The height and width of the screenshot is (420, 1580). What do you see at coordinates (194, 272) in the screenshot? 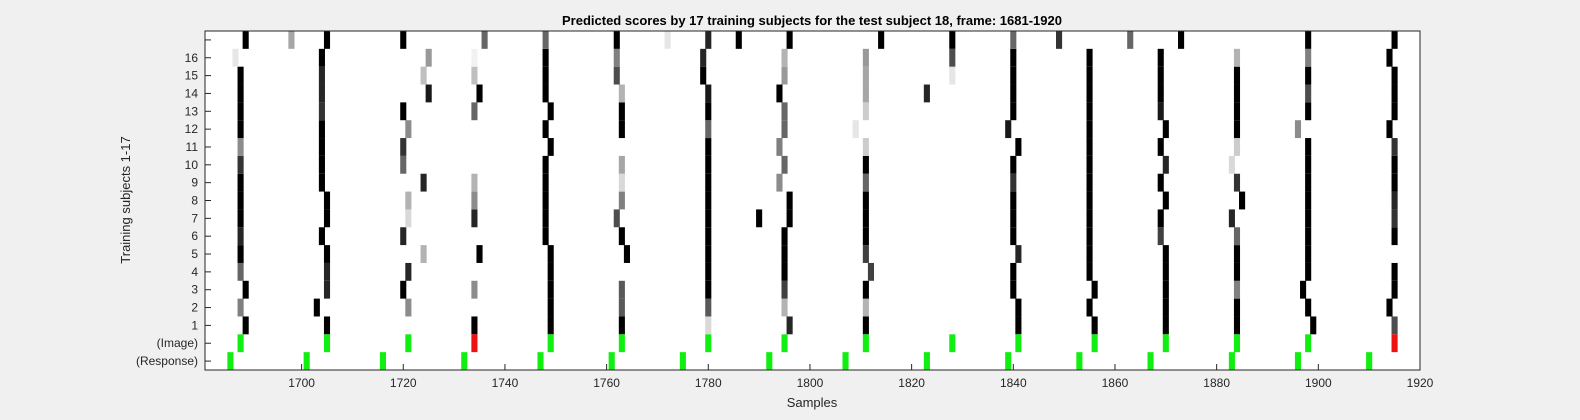
I see `y-tick-label: 4` at bounding box center [194, 272].